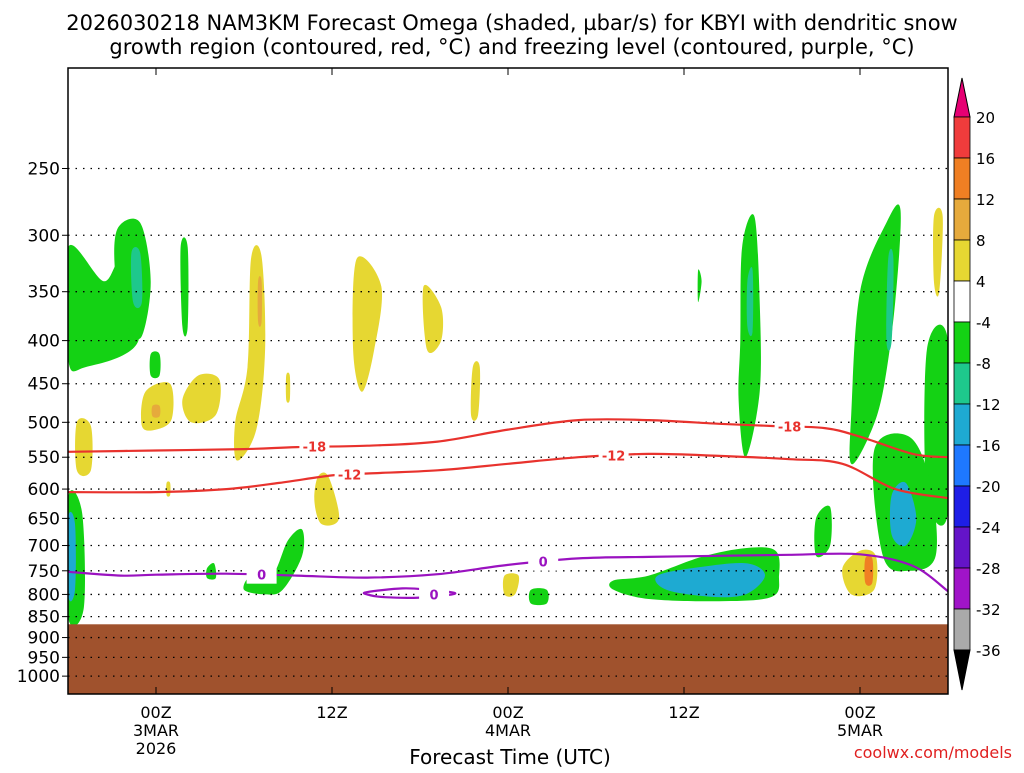 The image size is (1024, 773). I want to click on y-tick-label-750: 750, so click(44, 572).